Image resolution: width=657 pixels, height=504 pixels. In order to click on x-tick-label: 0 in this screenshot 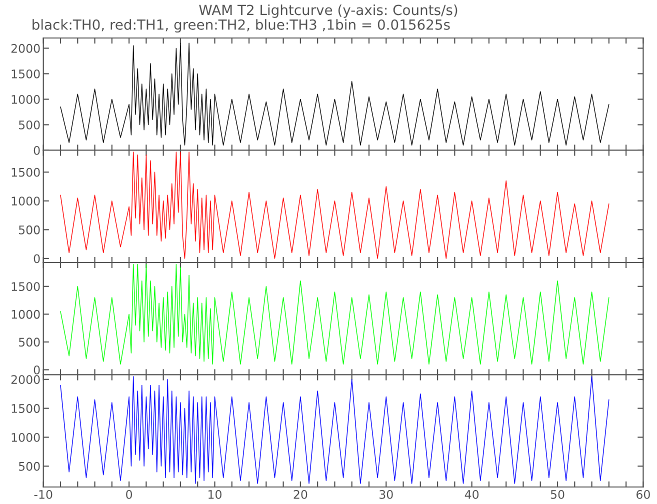, I will do `click(129, 494)`.